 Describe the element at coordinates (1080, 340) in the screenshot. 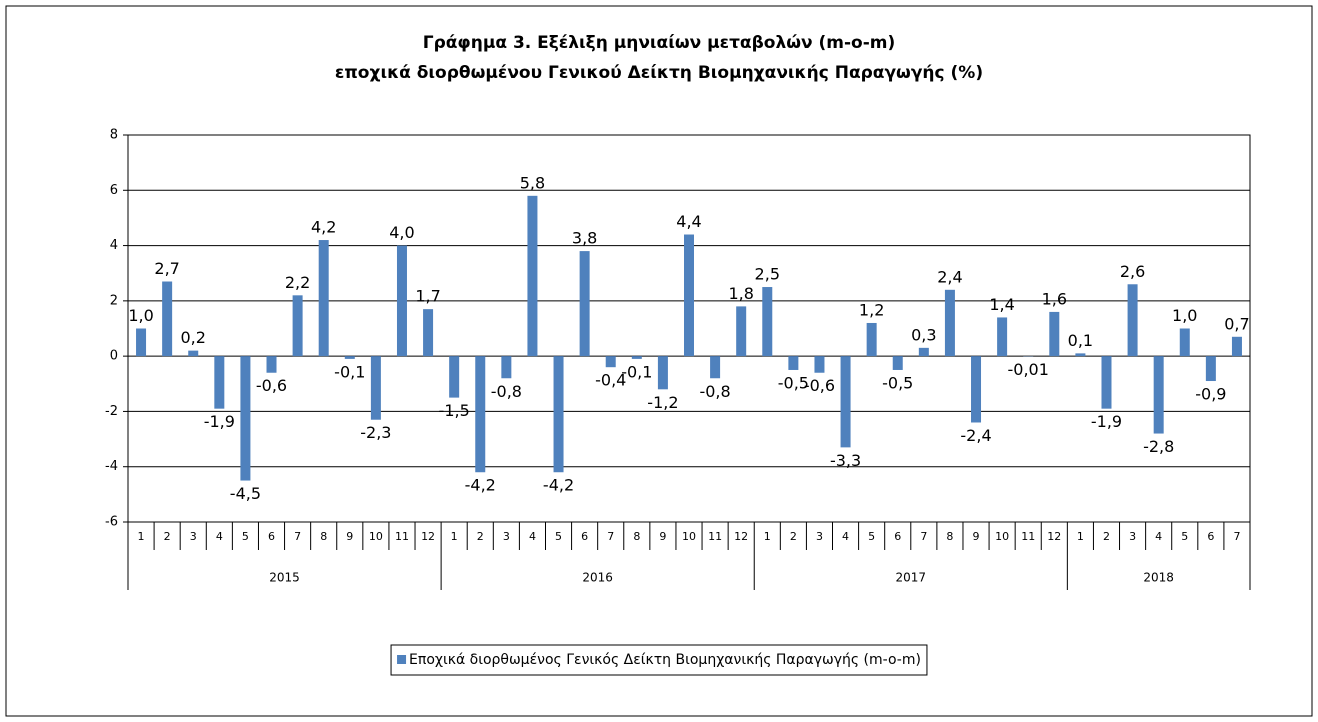

I see `data-label: 0,1` at that location.